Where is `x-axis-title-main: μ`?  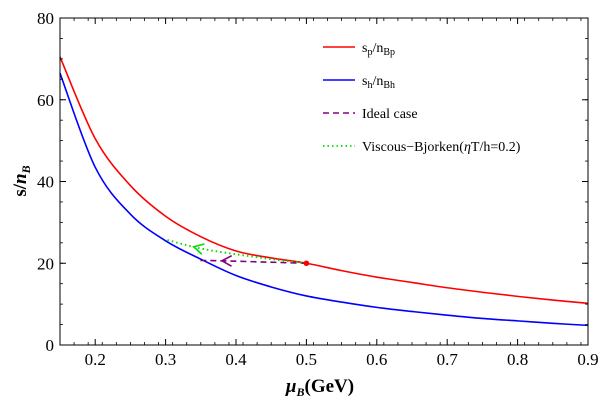 x-axis-title-main: μ is located at coordinates (291, 386).